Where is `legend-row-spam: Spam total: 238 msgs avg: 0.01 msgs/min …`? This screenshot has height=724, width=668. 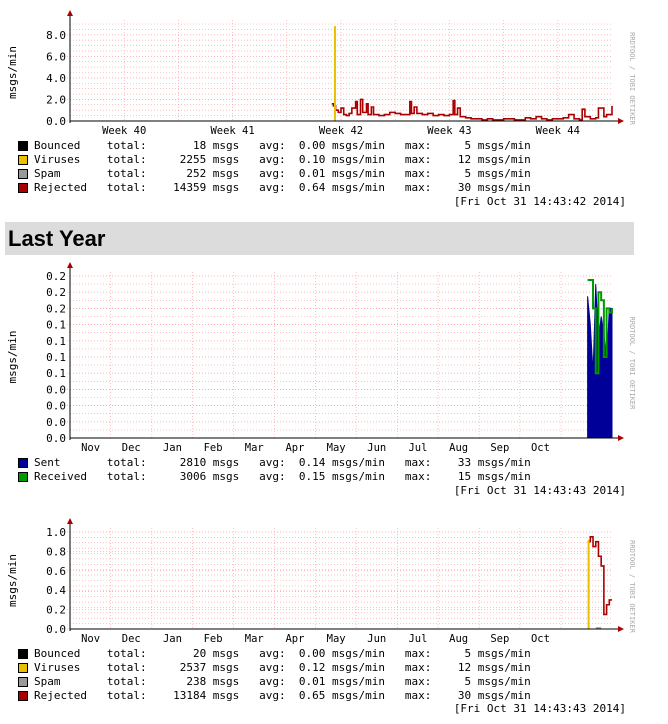
legend-row-spam: Spam total: 238 msgs avg: 0.01 msgs/min … is located at coordinates (274, 682).